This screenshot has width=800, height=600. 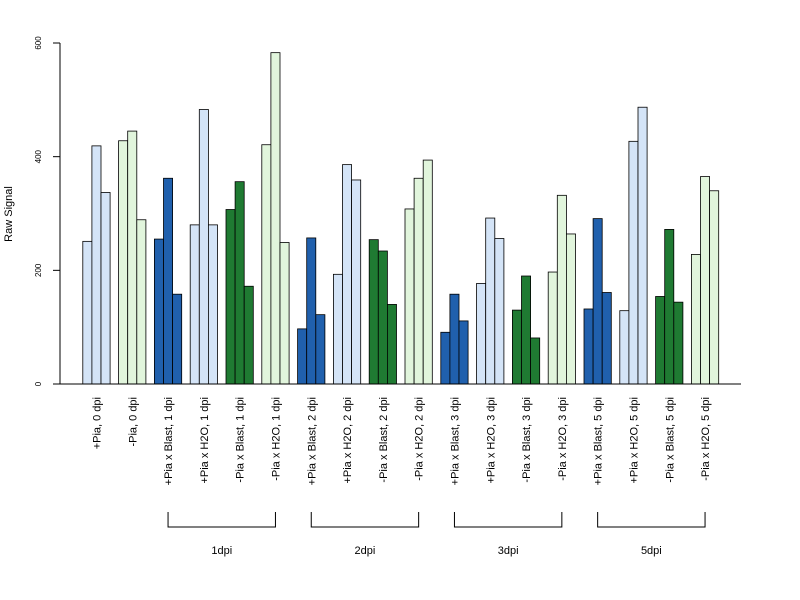 What do you see at coordinates (312, 441) in the screenshot?
I see `category-label: +Pia x Blast, 2 dpi` at bounding box center [312, 441].